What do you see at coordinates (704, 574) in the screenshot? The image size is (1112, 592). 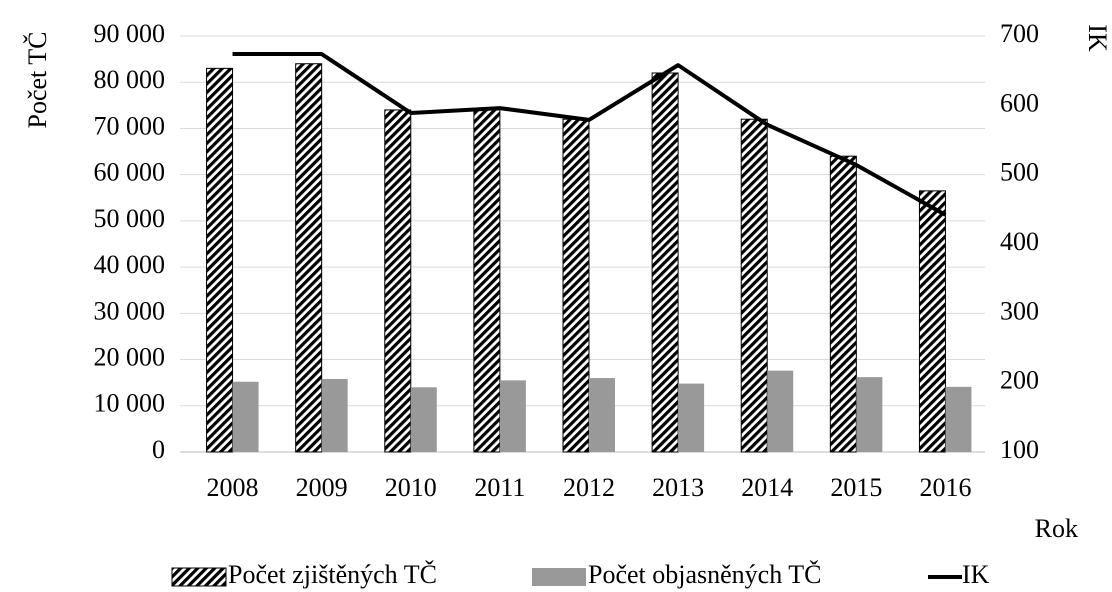 I see `legend-label: Počet objasněných TČ` at bounding box center [704, 574].